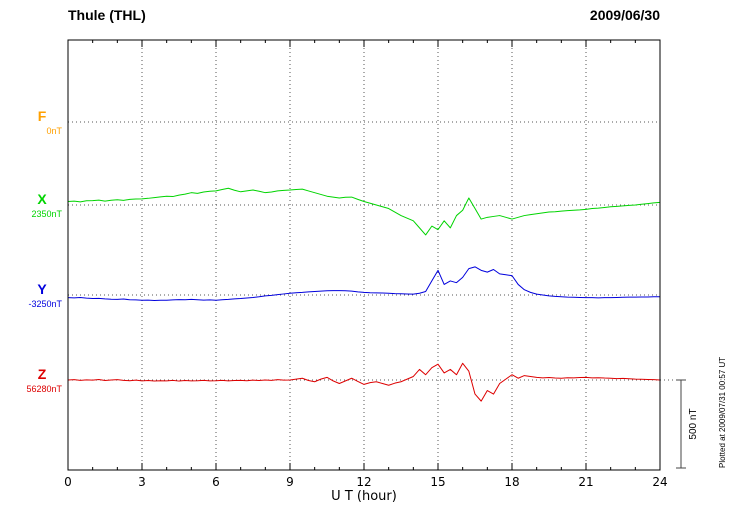 This screenshot has width=730, height=520. I want to click on channel-letter-Y: Y, so click(42, 289).